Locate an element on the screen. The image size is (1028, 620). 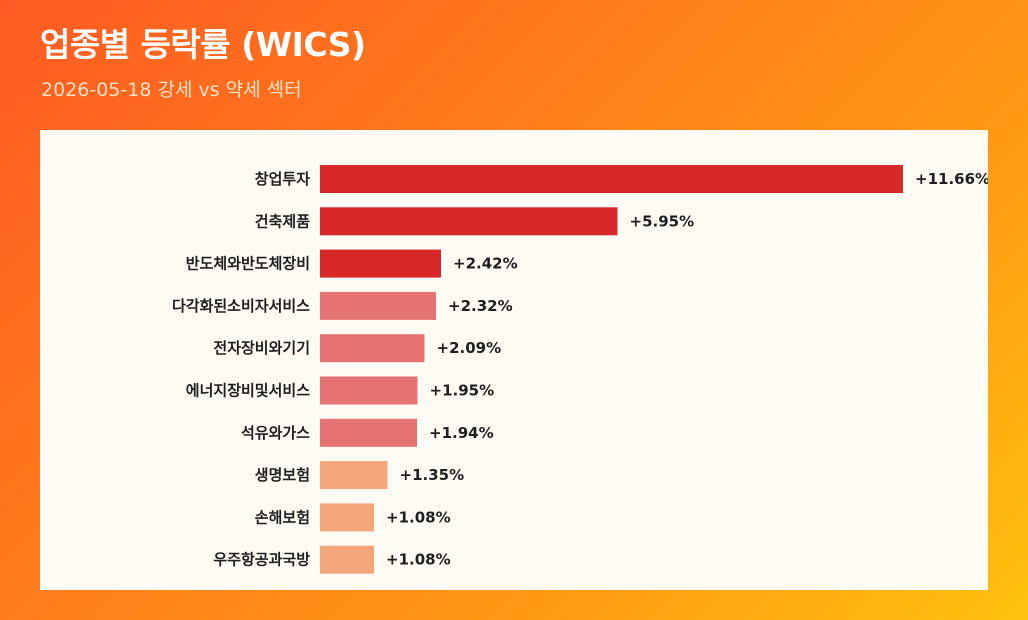
category-label: 창업투자 is located at coordinates (282, 179).